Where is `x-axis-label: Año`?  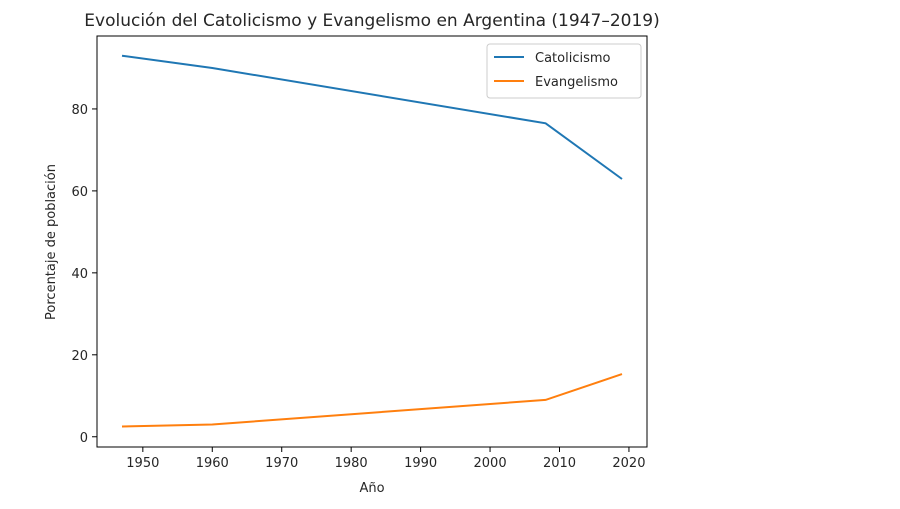 x-axis-label: Año is located at coordinates (371, 488).